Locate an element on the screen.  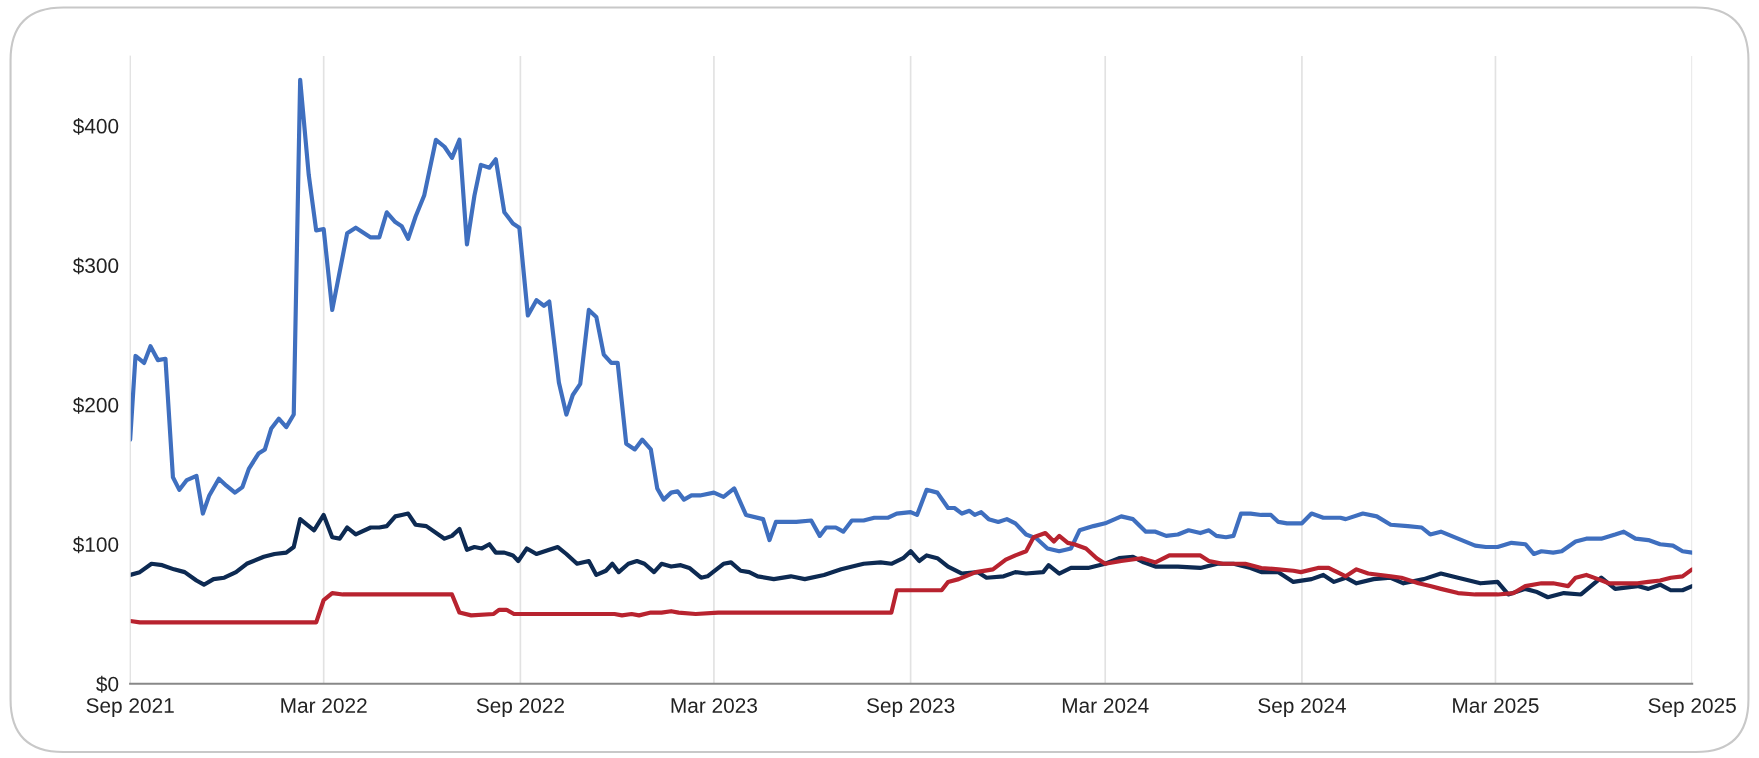
x-tick-label: Sep 2023 is located at coordinates (910, 708).